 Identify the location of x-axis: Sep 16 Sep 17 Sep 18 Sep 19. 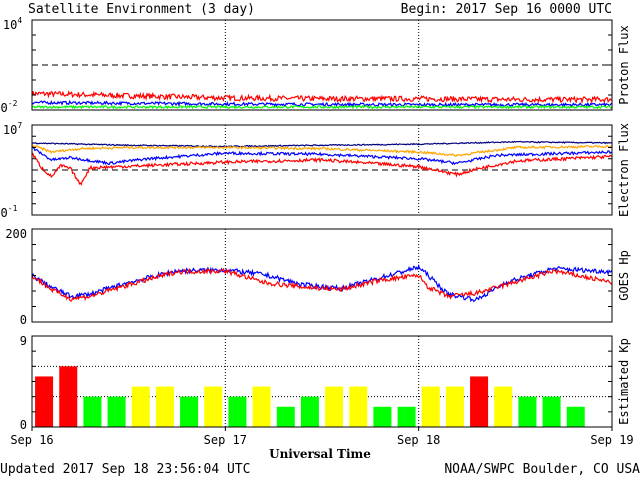
(322, 437).